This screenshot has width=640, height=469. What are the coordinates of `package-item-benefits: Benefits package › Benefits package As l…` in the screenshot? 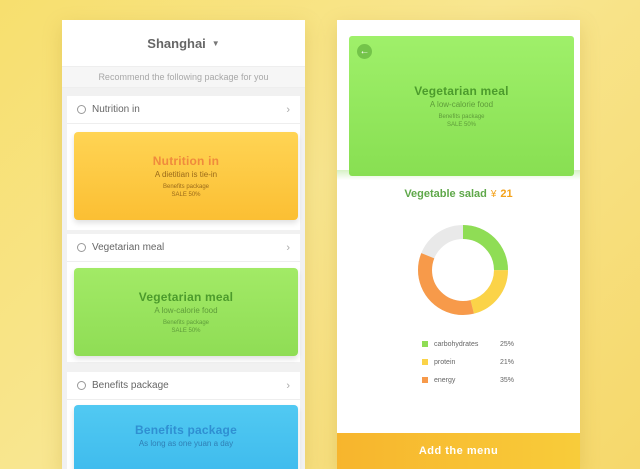 It's located at (183, 420).